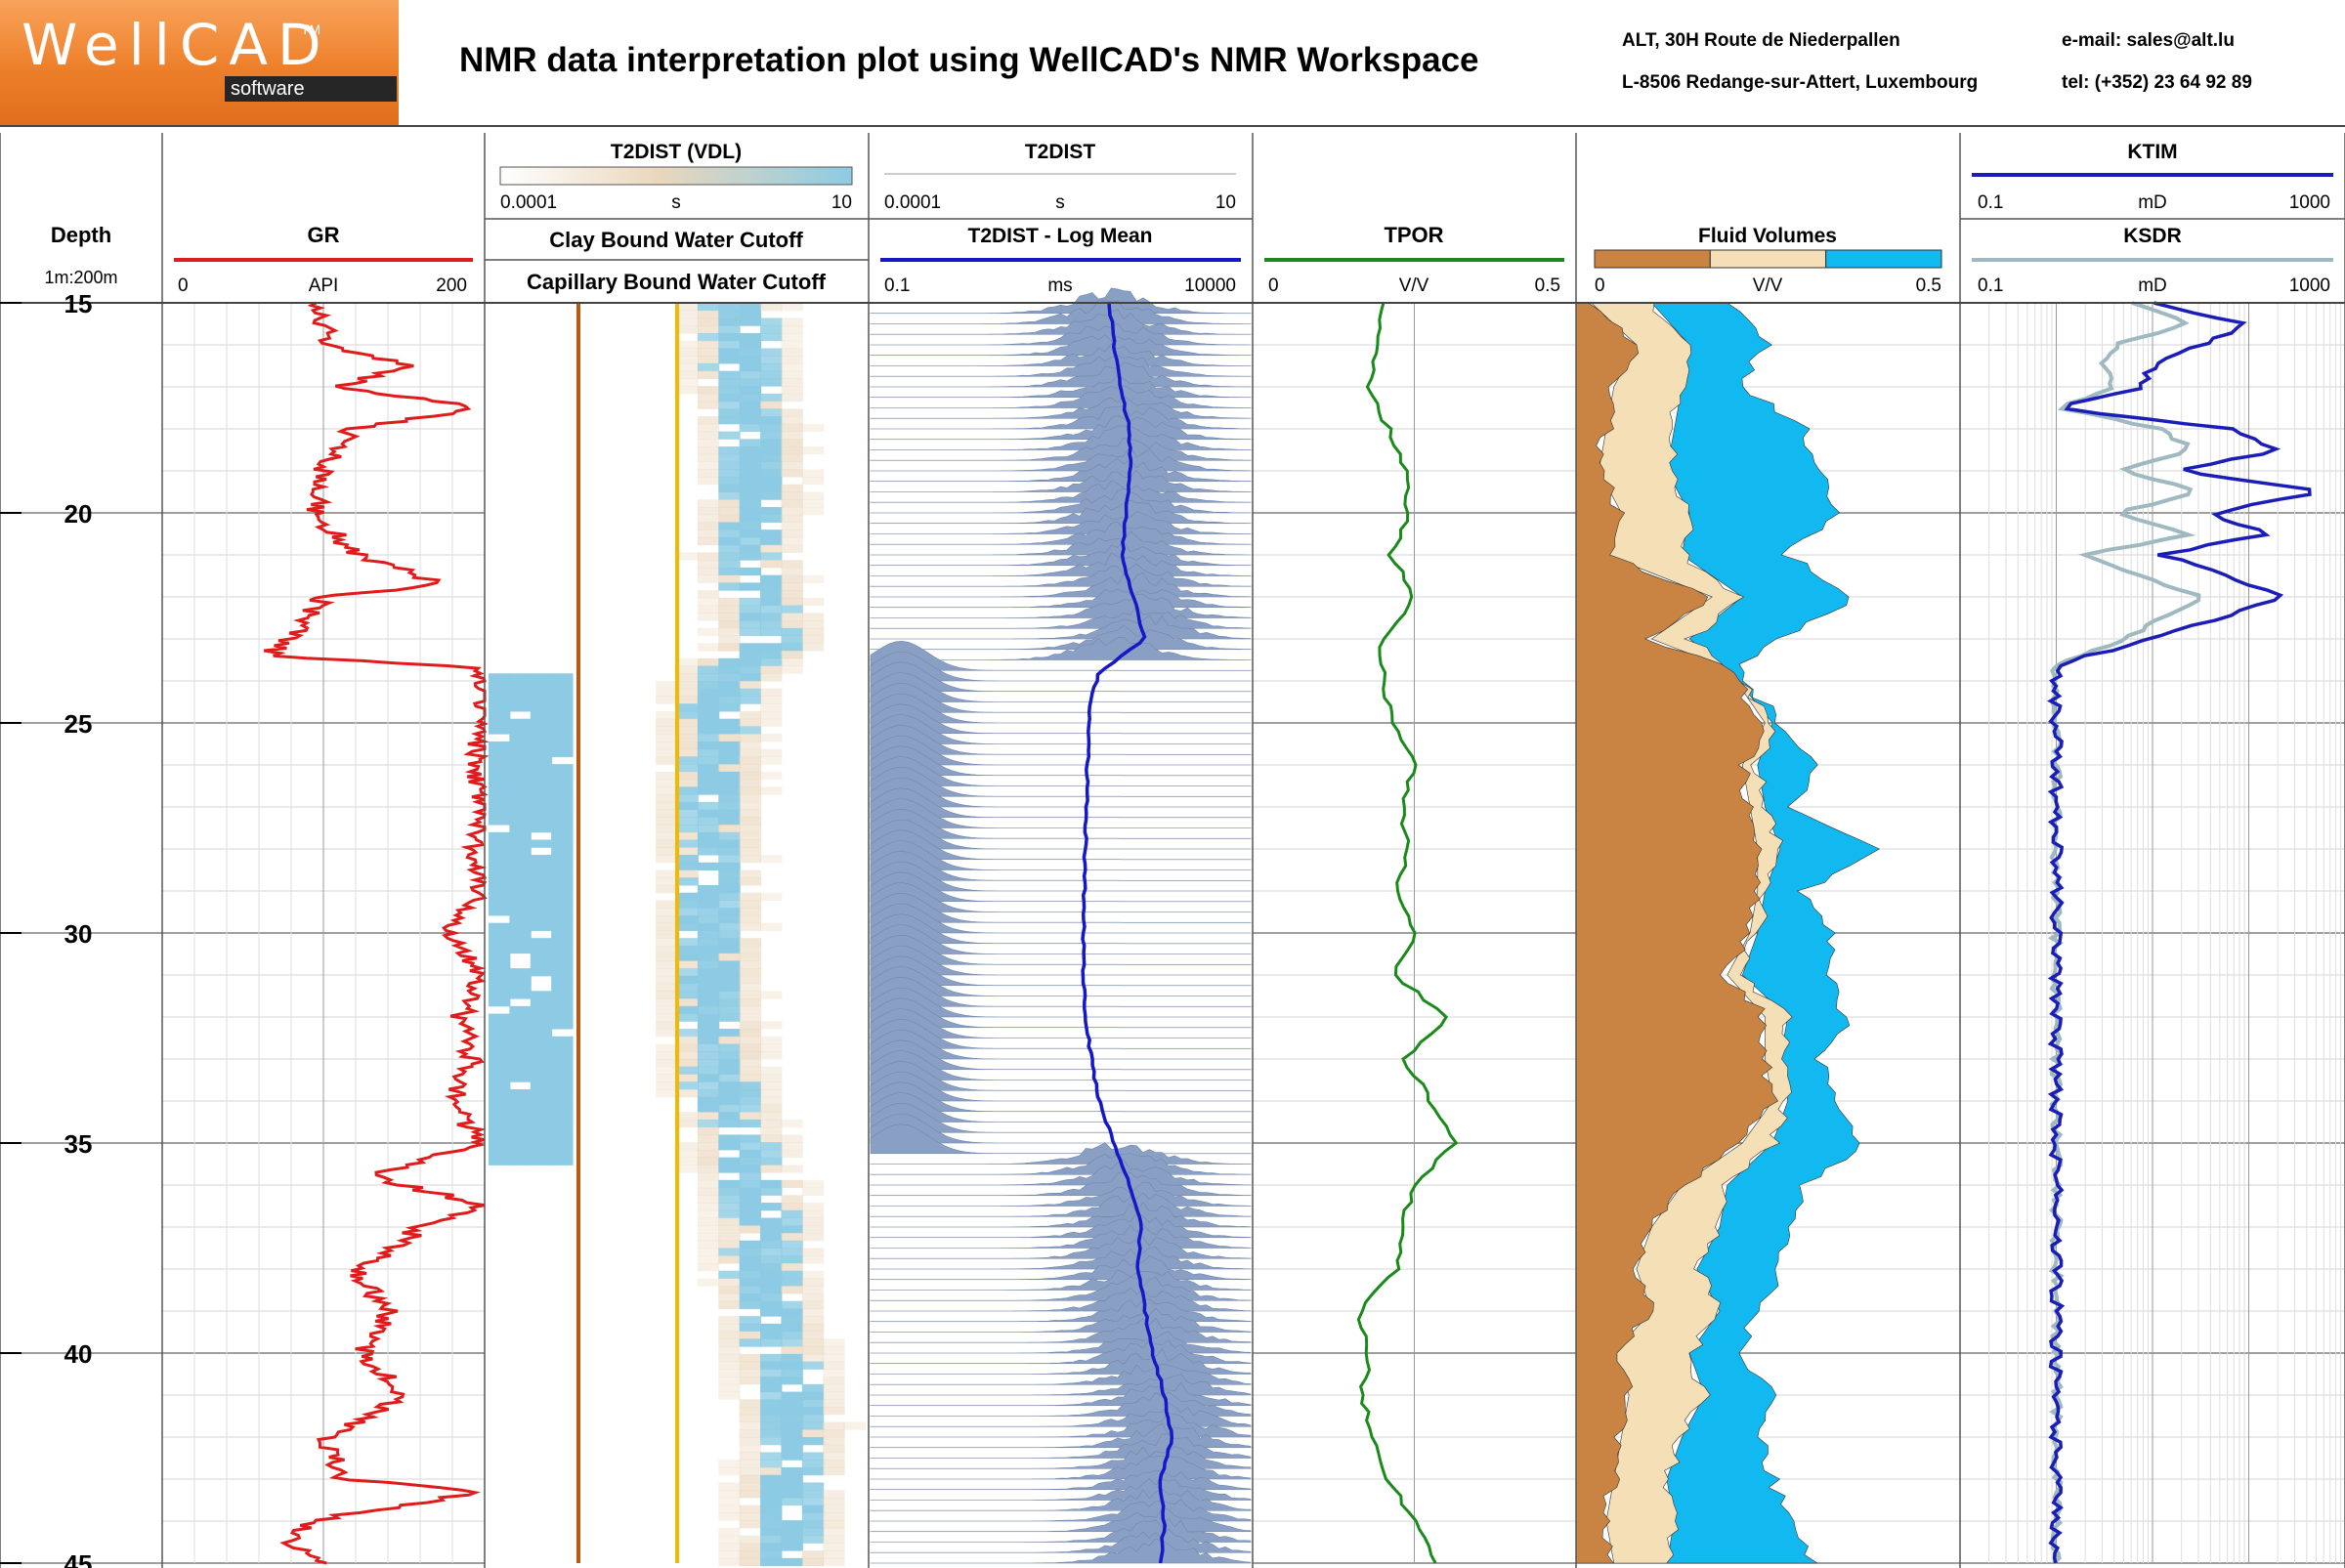 Image resolution: width=2345 pixels, height=1568 pixels. Describe the element at coordinates (1225, 202) in the screenshot. I see `t2dist-max: 10` at that location.